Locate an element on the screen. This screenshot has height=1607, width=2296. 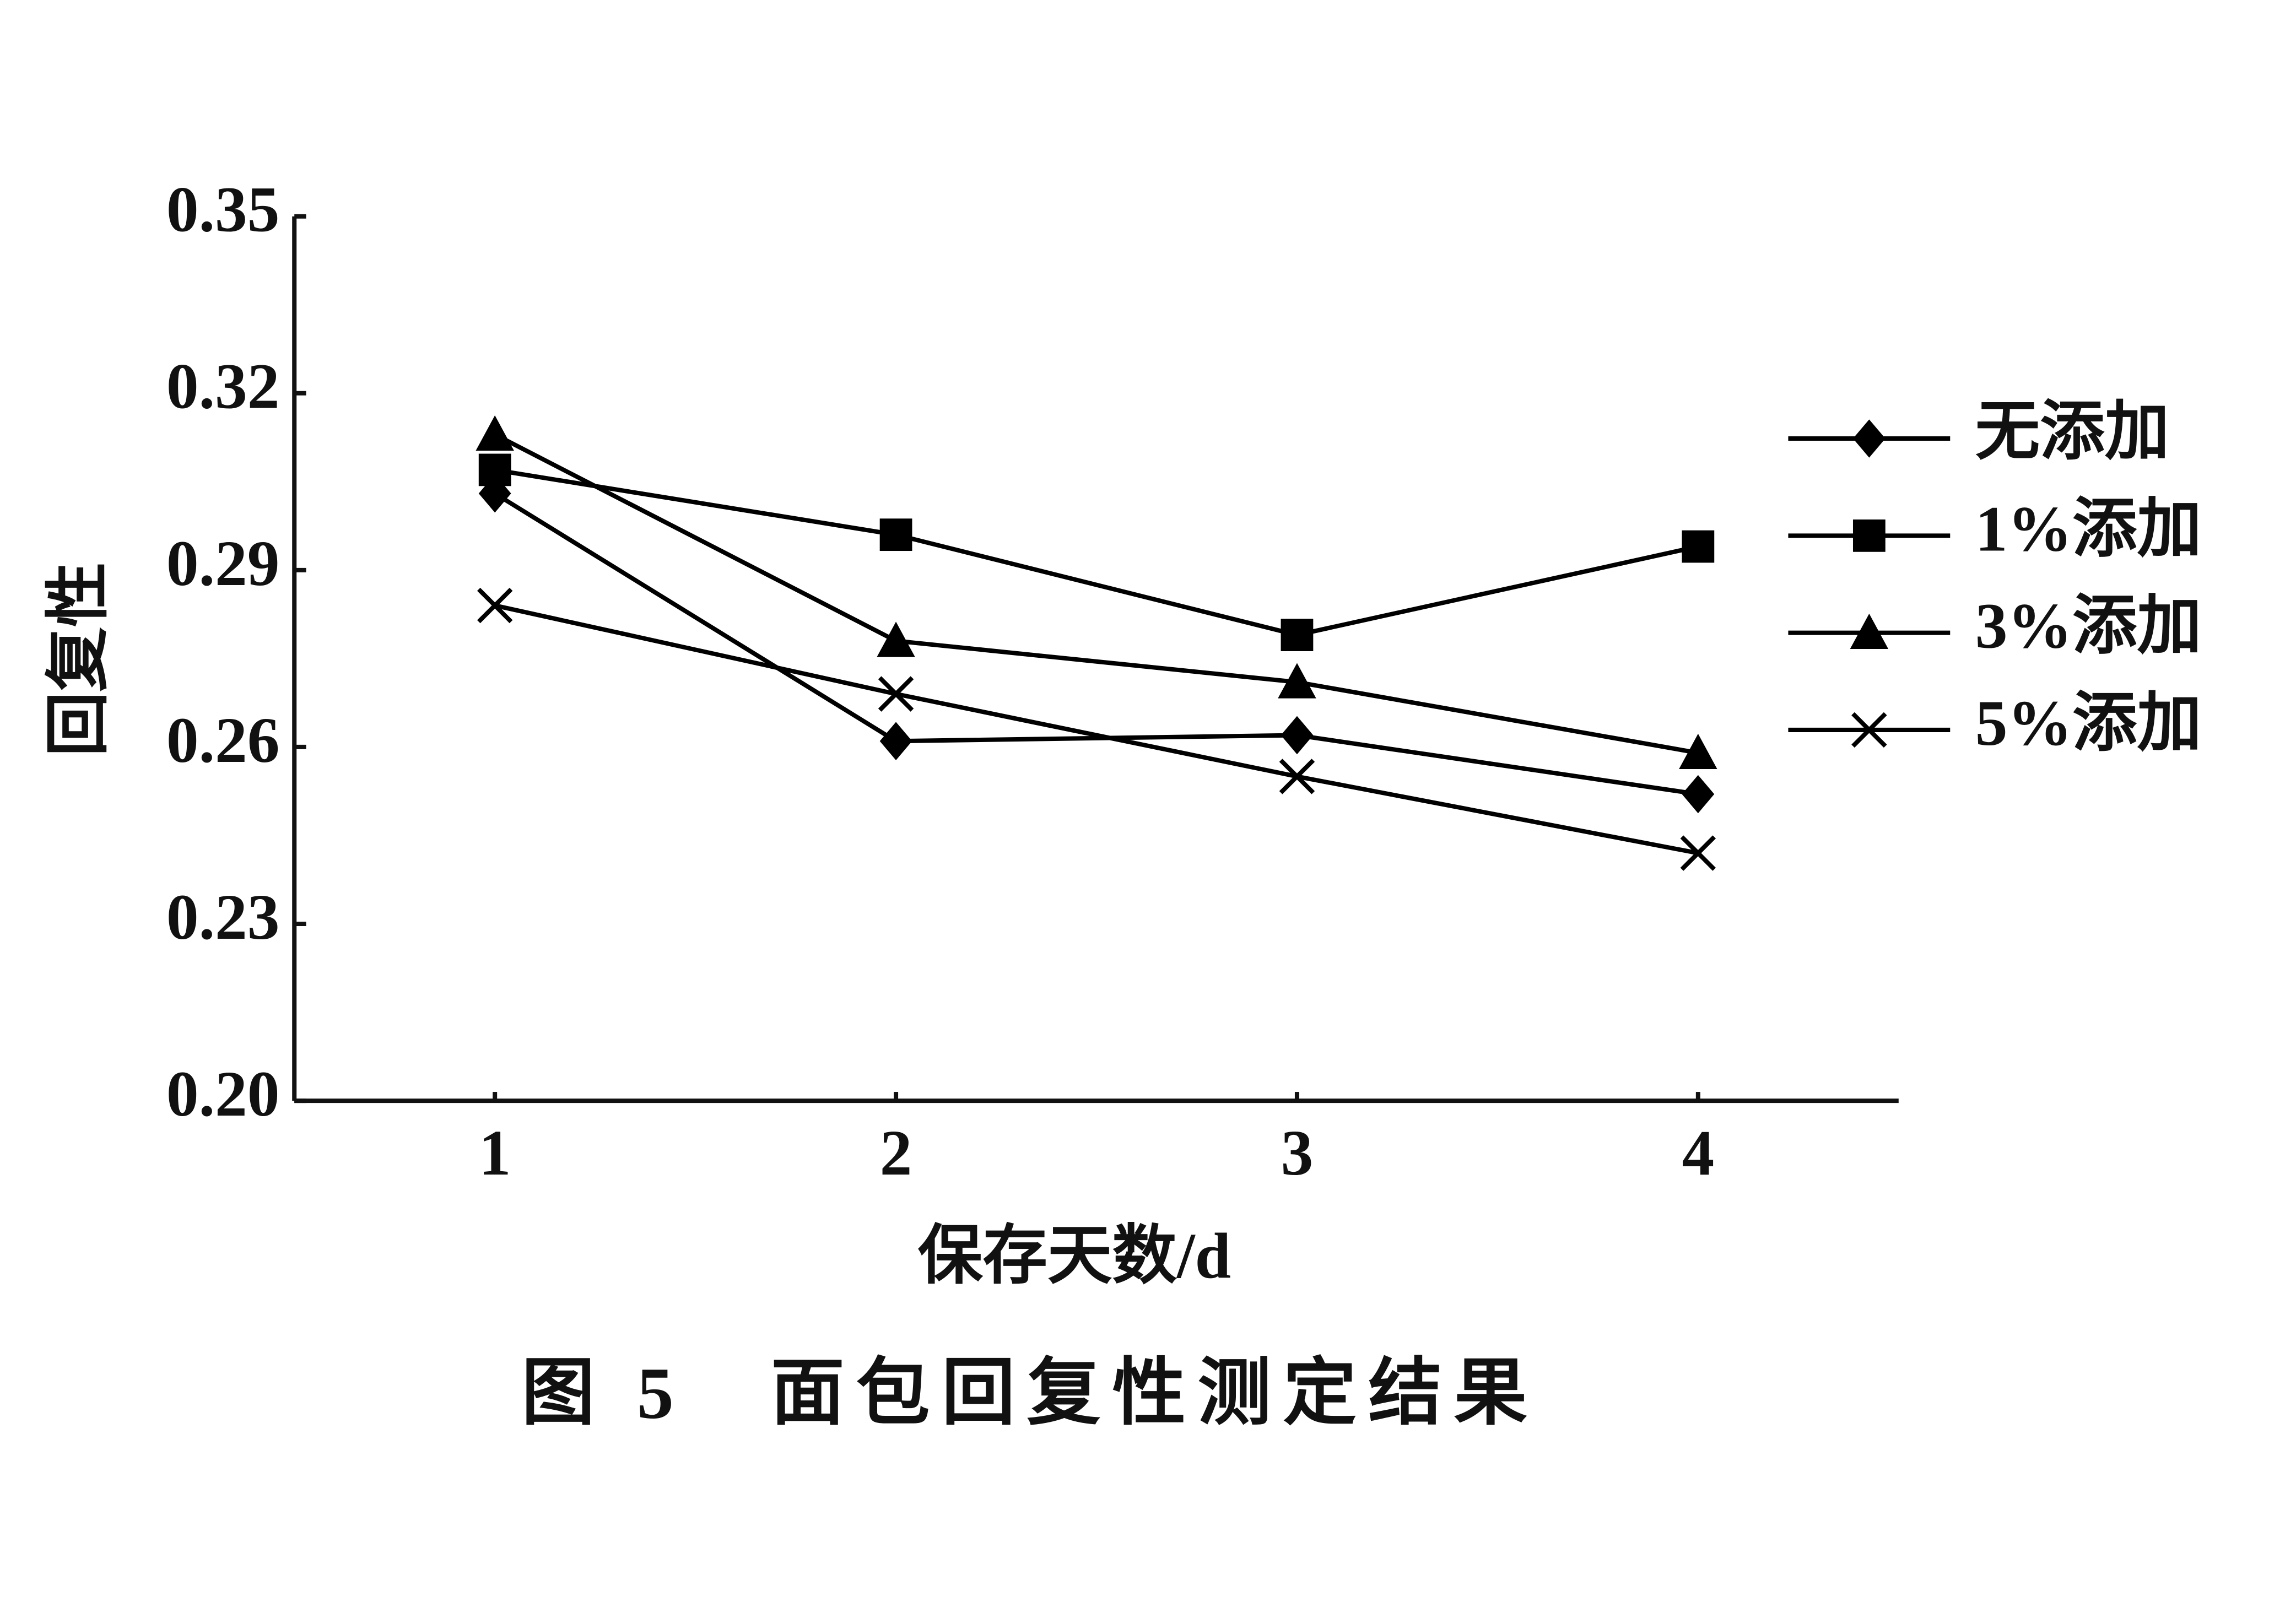
x-axis-label: 保存天数/d is located at coordinates (1075, 1256).